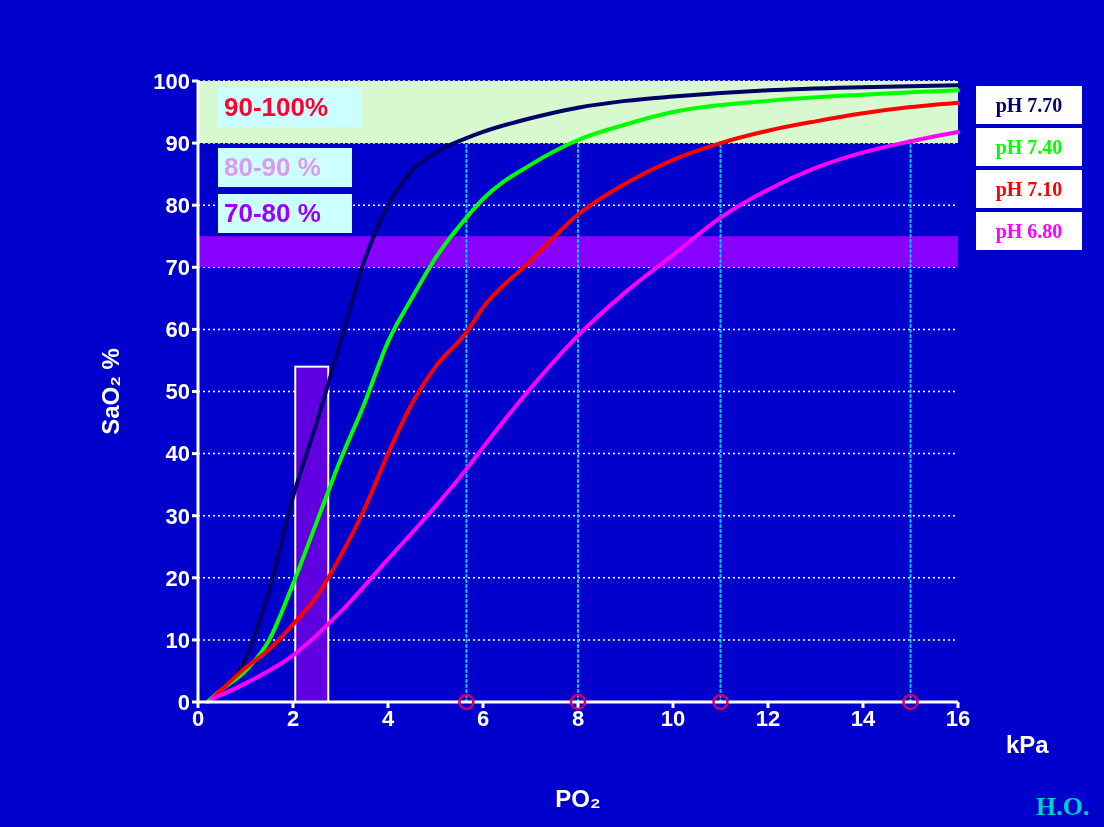 Image resolution: width=1104 pixels, height=827 pixels. I want to click on y-tick-label: 50, so click(177, 392).